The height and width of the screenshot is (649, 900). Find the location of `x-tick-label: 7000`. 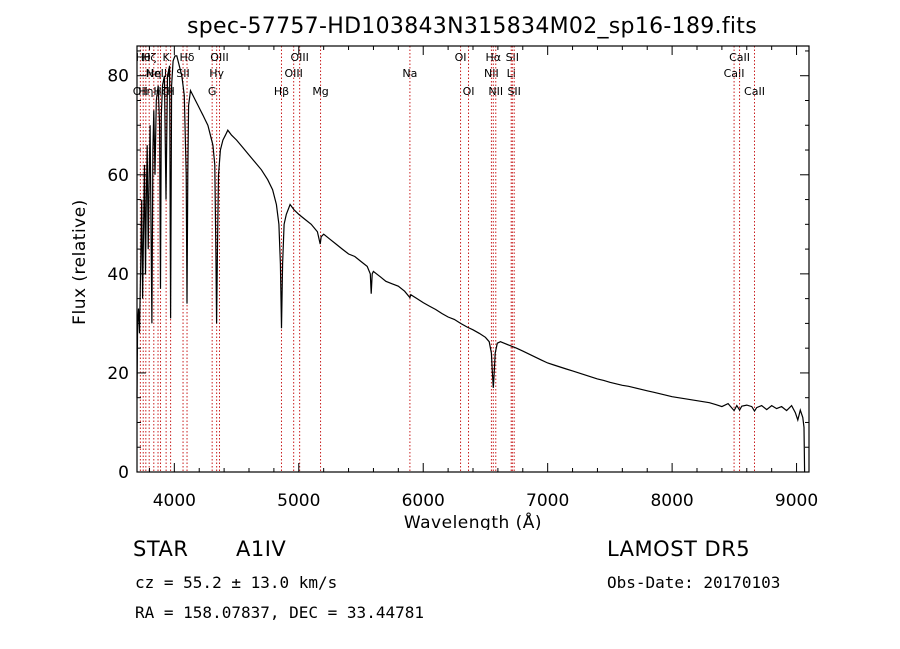

x-tick-label: 7000 is located at coordinates (547, 501).